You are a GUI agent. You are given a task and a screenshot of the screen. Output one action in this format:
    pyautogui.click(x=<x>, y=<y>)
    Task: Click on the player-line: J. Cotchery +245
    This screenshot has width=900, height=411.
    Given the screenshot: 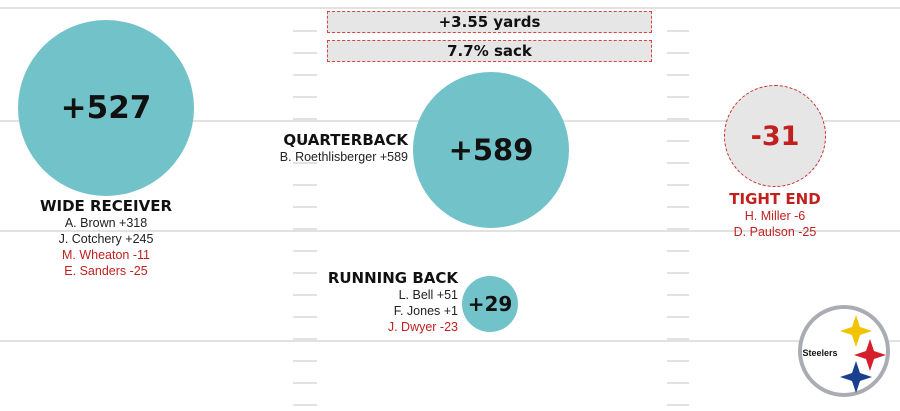 What is the action you would take?
    pyautogui.click(x=106, y=239)
    